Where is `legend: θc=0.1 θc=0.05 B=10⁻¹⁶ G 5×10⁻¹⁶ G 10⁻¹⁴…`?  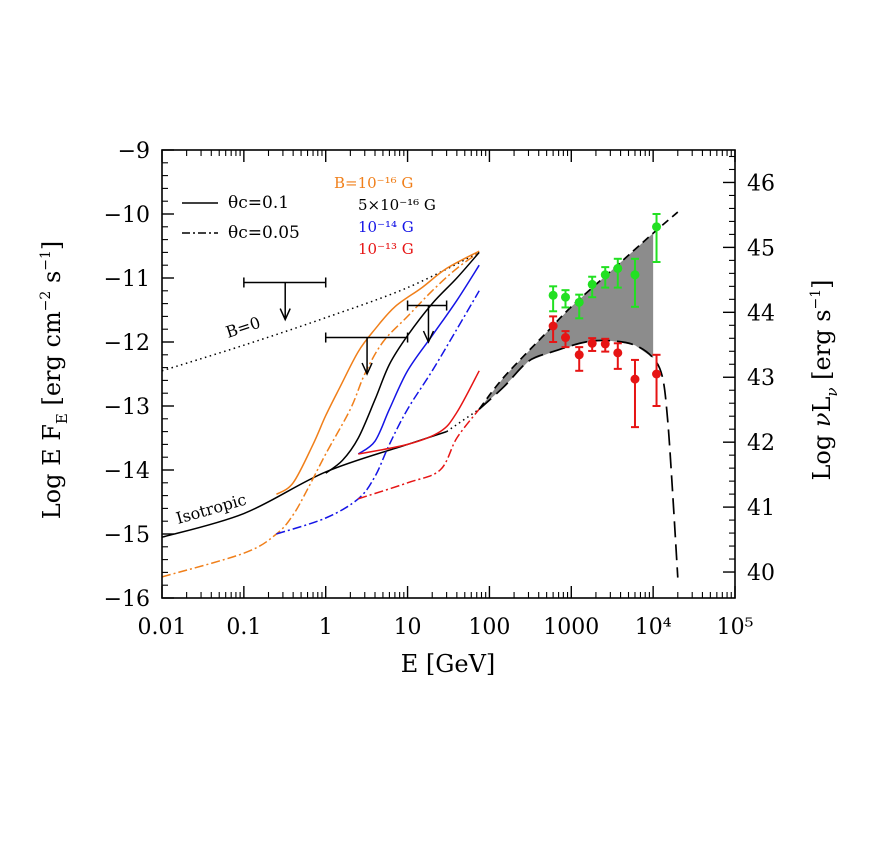
legend: θc=0.1 θc=0.05 B=10⁻¹⁶ G 5×10⁻¹⁶ G 10⁻¹⁴… is located at coordinates (309, 216).